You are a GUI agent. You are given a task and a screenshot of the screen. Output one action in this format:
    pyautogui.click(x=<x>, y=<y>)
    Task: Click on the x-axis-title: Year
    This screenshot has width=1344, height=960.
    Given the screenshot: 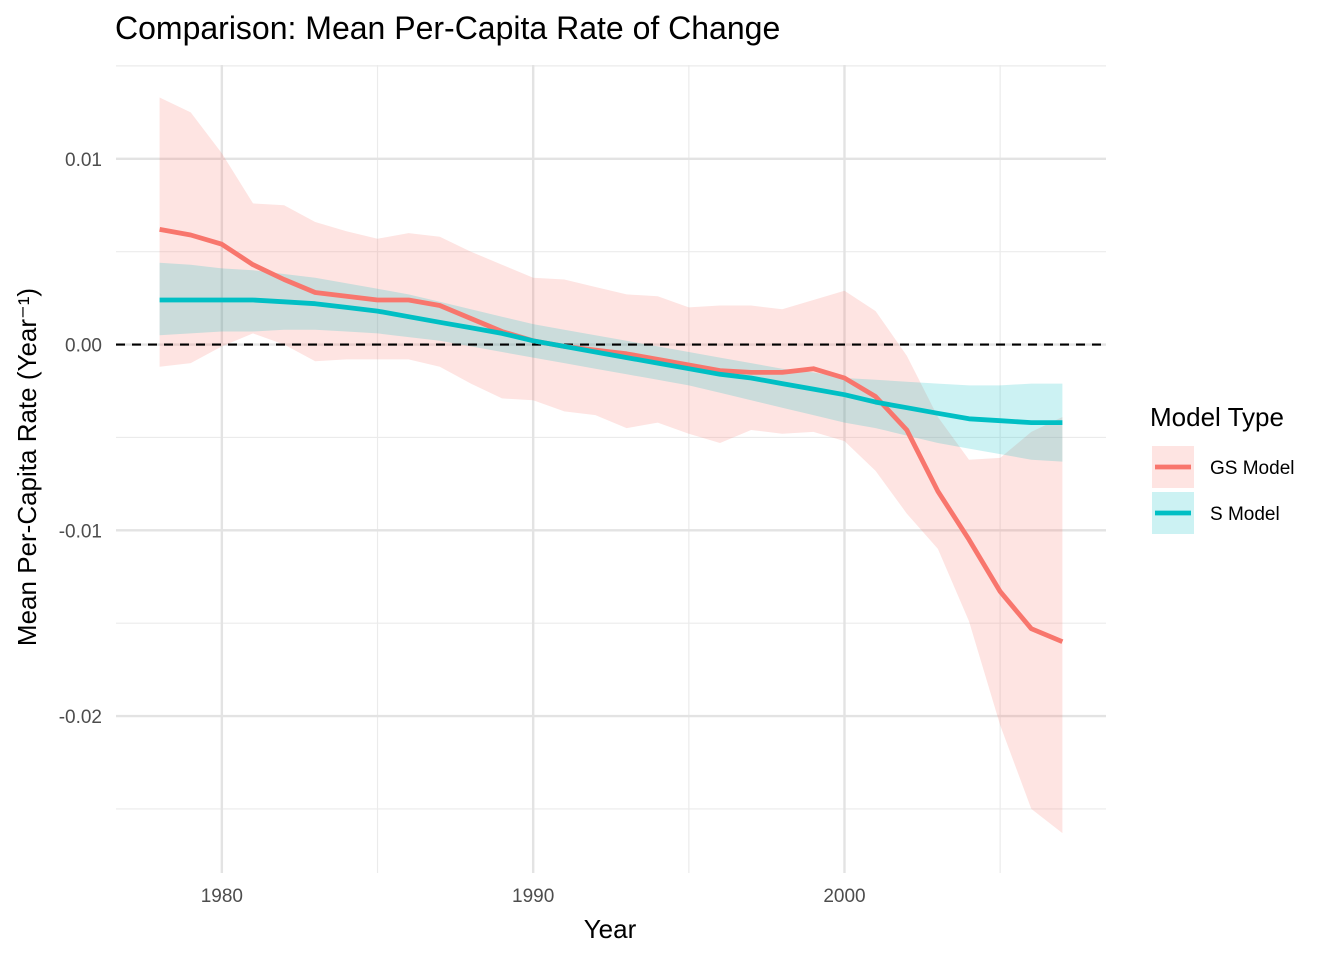 What is the action you would take?
    pyautogui.click(x=610, y=929)
    